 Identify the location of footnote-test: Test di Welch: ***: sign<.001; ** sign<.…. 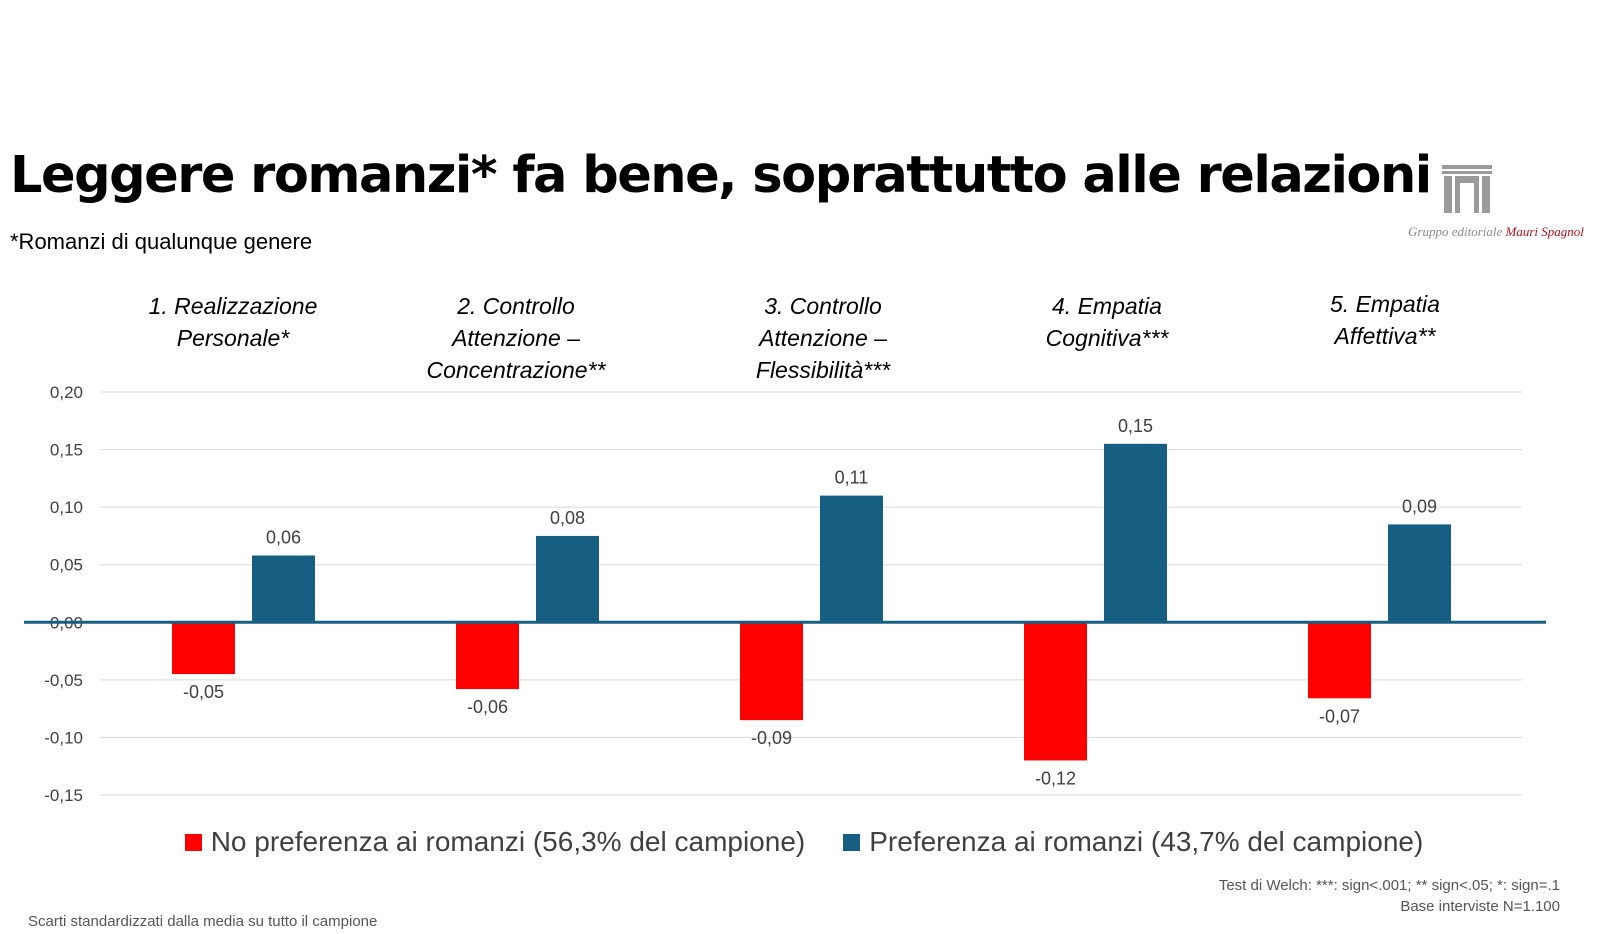
(1389, 885).